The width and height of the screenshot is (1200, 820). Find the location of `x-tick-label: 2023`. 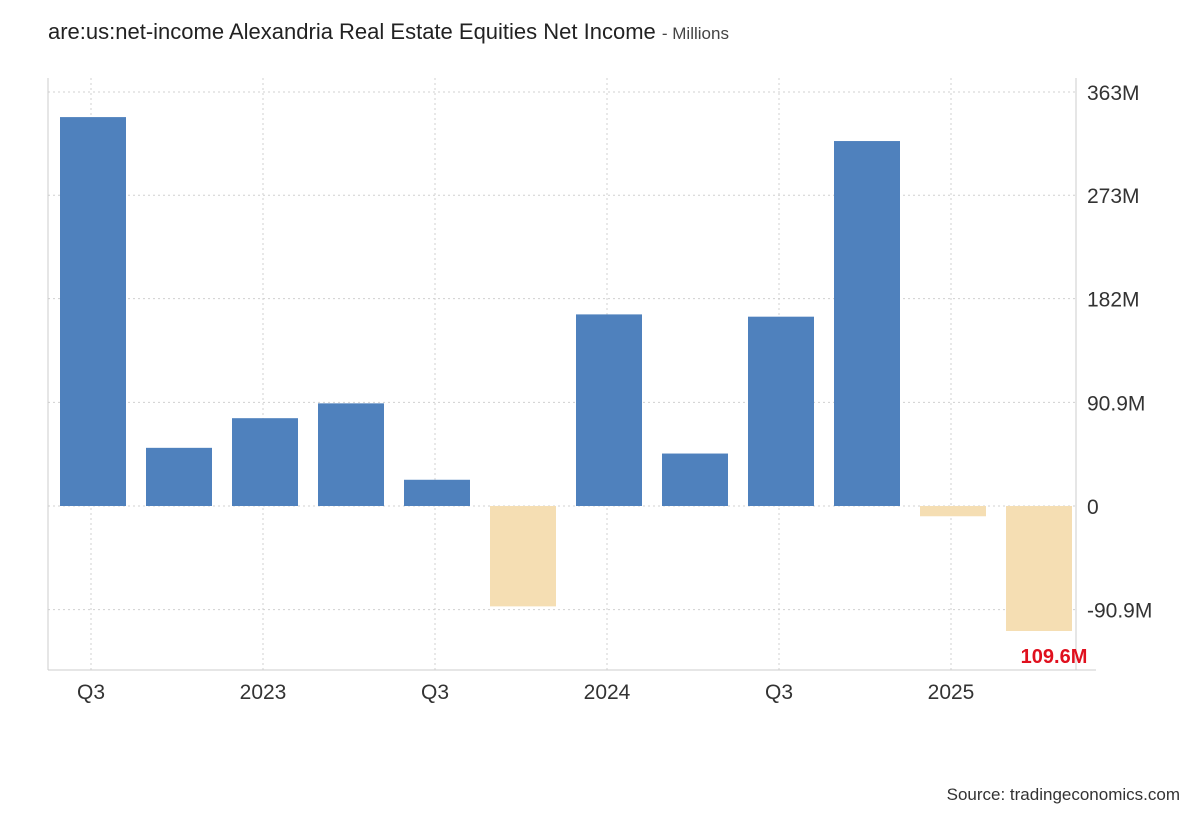

x-tick-label: 2023 is located at coordinates (263, 692).